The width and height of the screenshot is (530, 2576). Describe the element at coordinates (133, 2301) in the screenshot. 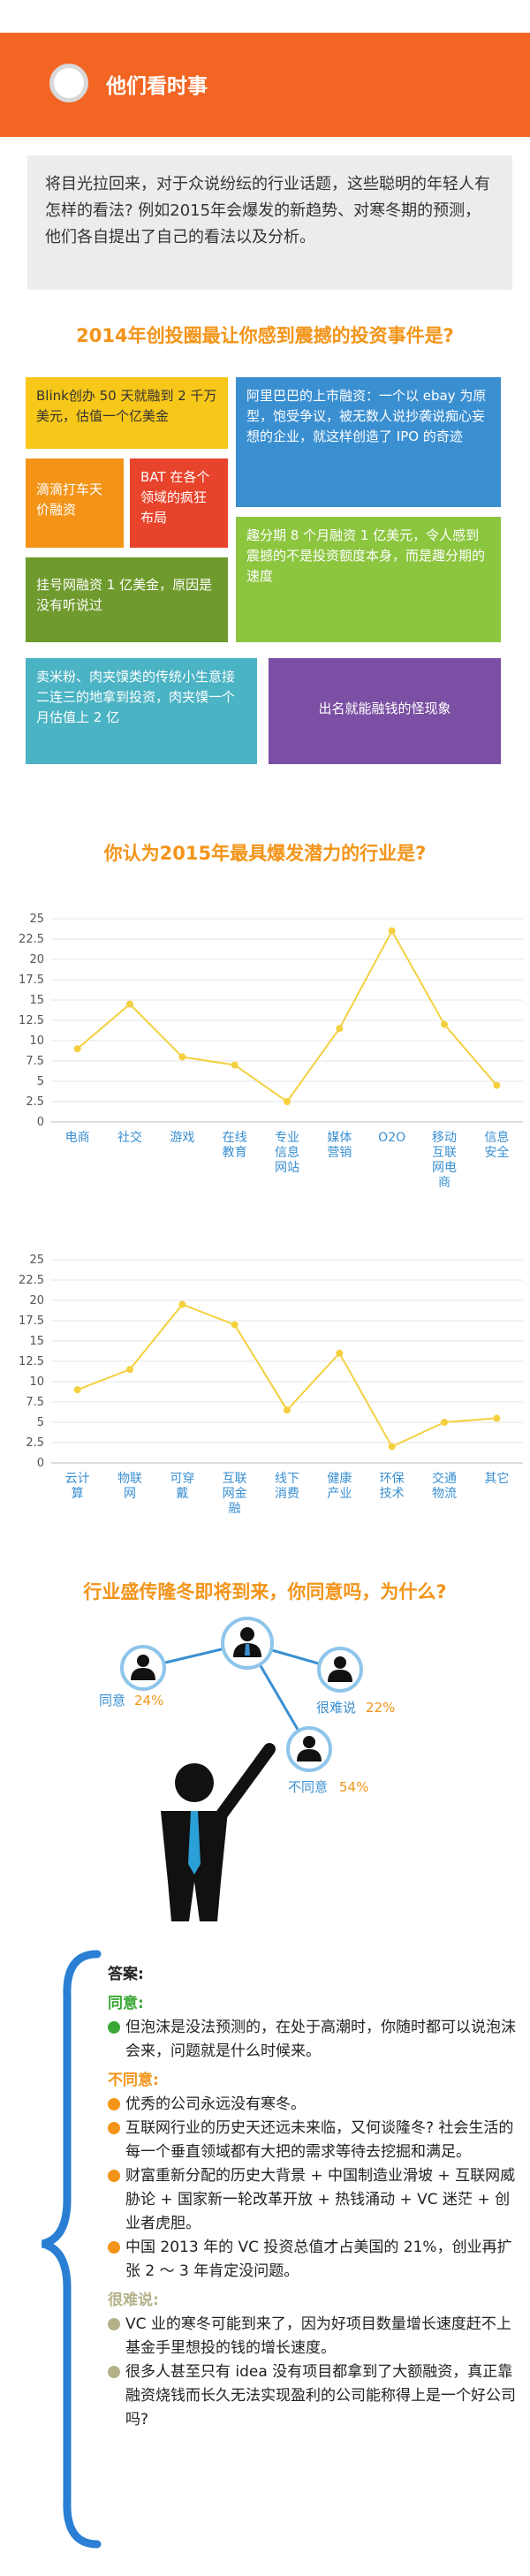

I see `answer-group-label: 很难说:` at that location.